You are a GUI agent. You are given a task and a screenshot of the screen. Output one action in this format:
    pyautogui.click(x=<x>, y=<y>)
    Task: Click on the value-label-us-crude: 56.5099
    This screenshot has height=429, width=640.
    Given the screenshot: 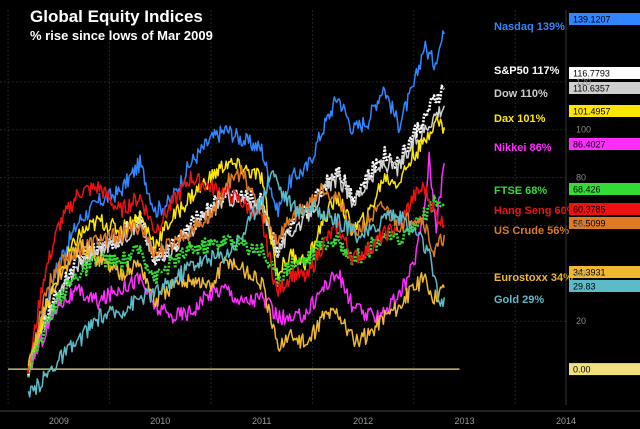 What is the action you would take?
    pyautogui.click(x=589, y=224)
    